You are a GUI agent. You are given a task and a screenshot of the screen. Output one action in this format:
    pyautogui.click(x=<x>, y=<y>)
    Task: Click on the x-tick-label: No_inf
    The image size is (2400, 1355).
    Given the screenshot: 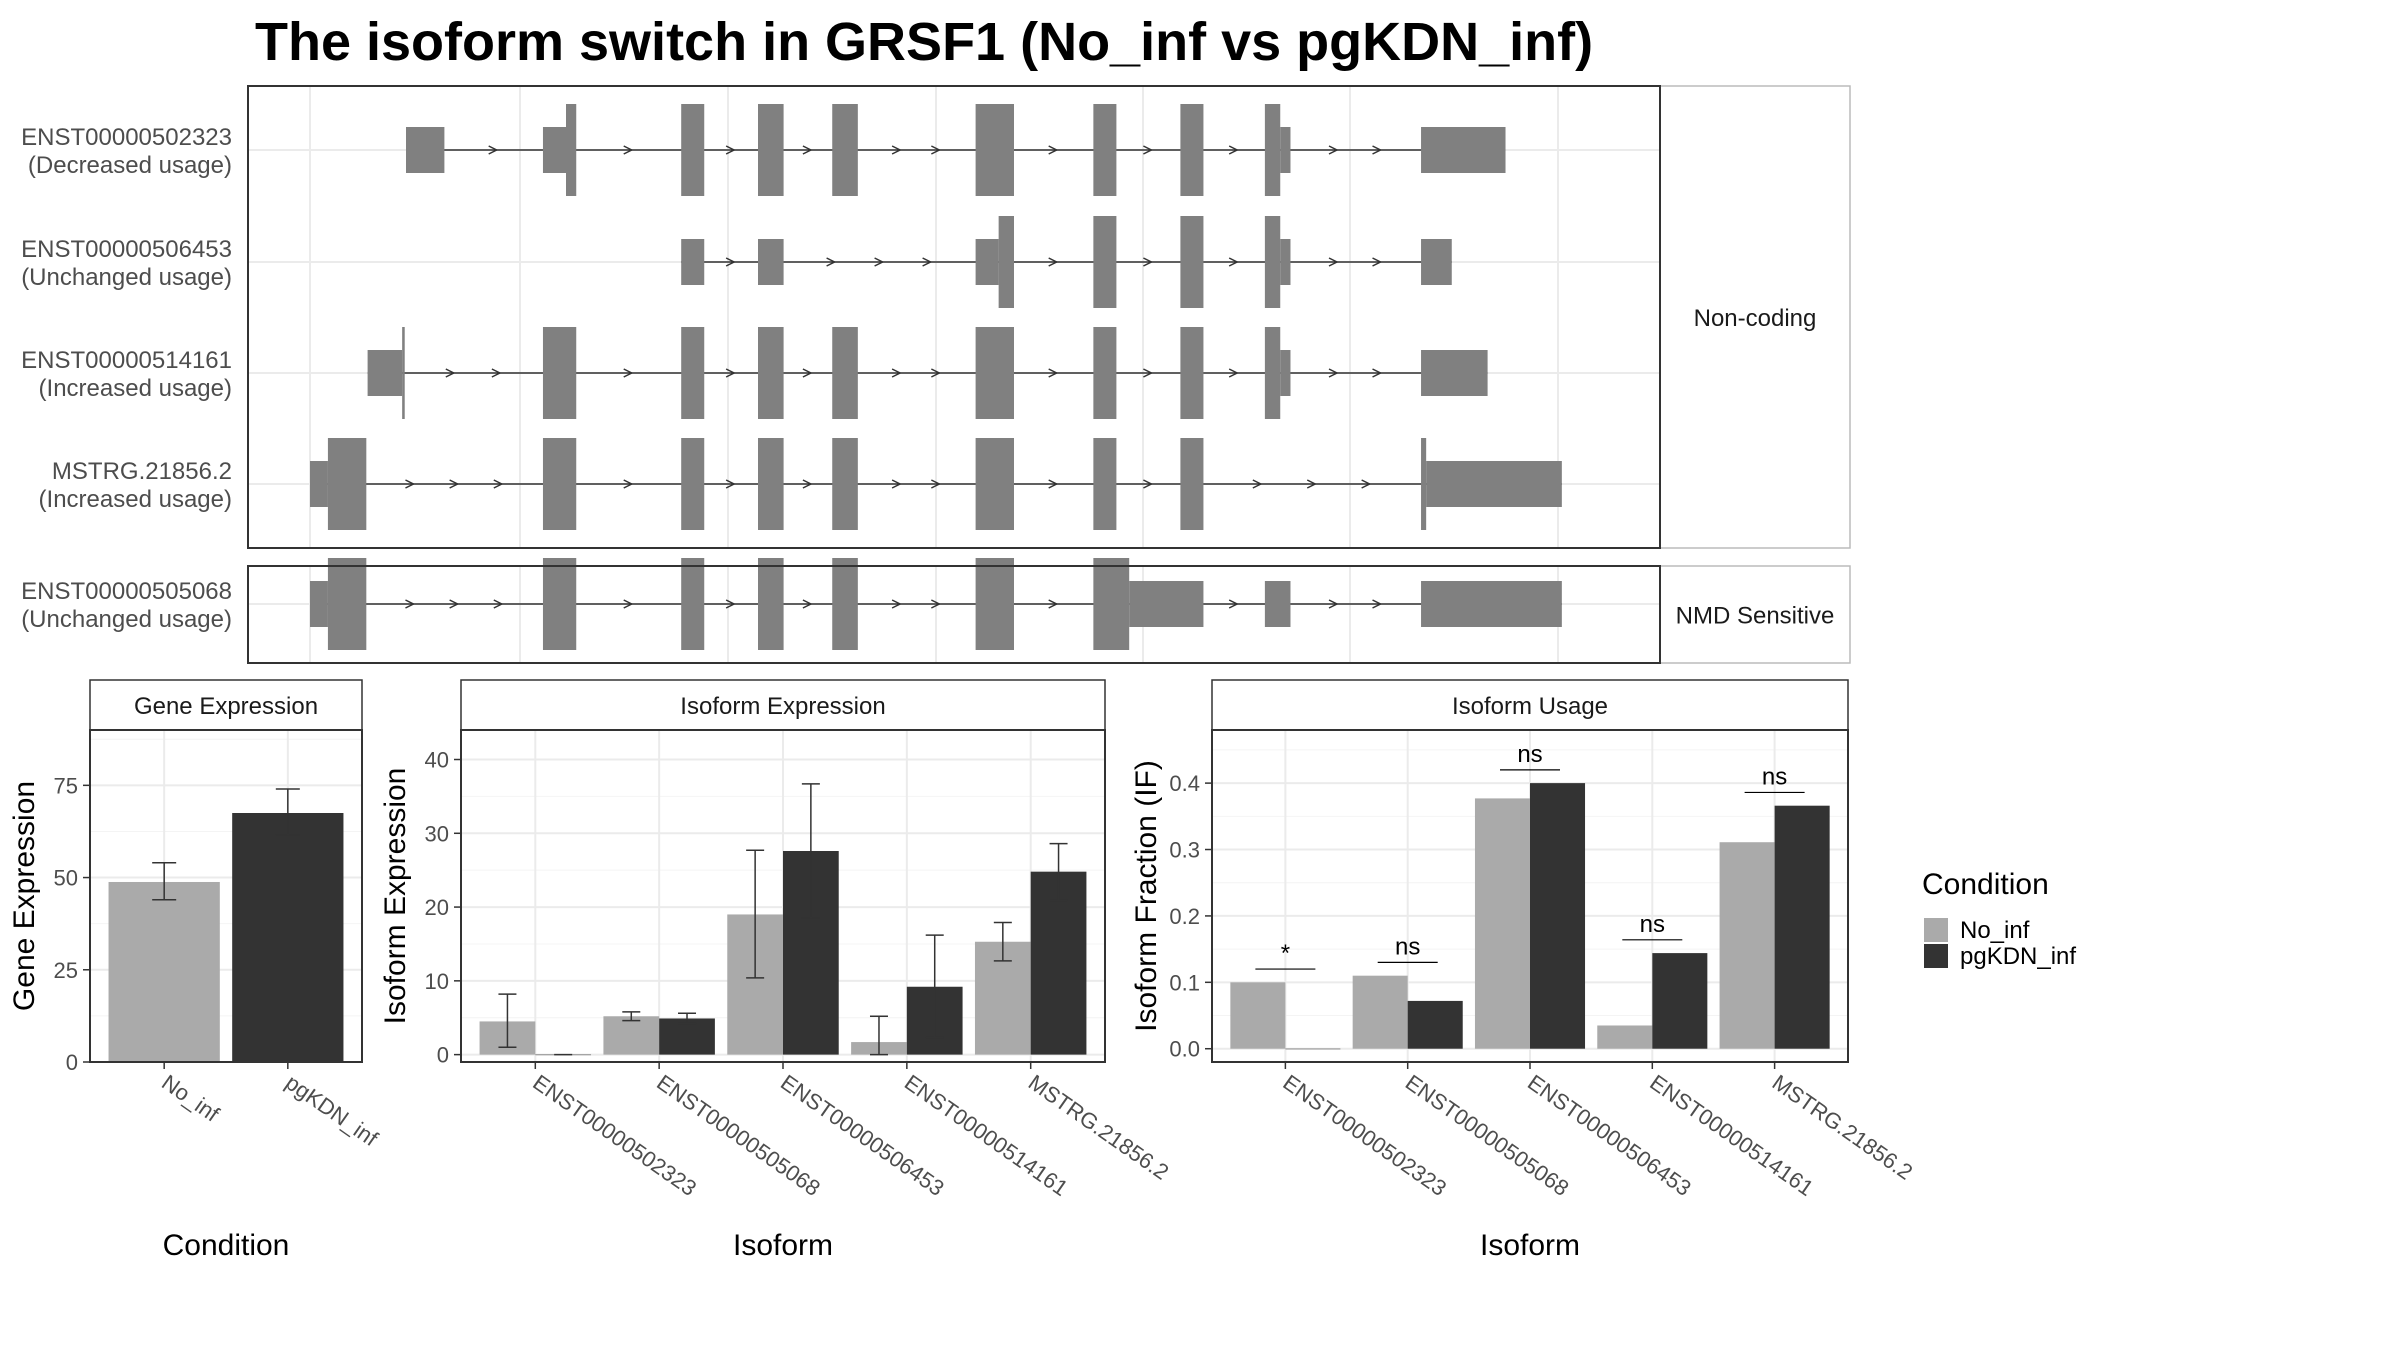 What is the action you would take?
    pyautogui.click(x=190, y=1098)
    